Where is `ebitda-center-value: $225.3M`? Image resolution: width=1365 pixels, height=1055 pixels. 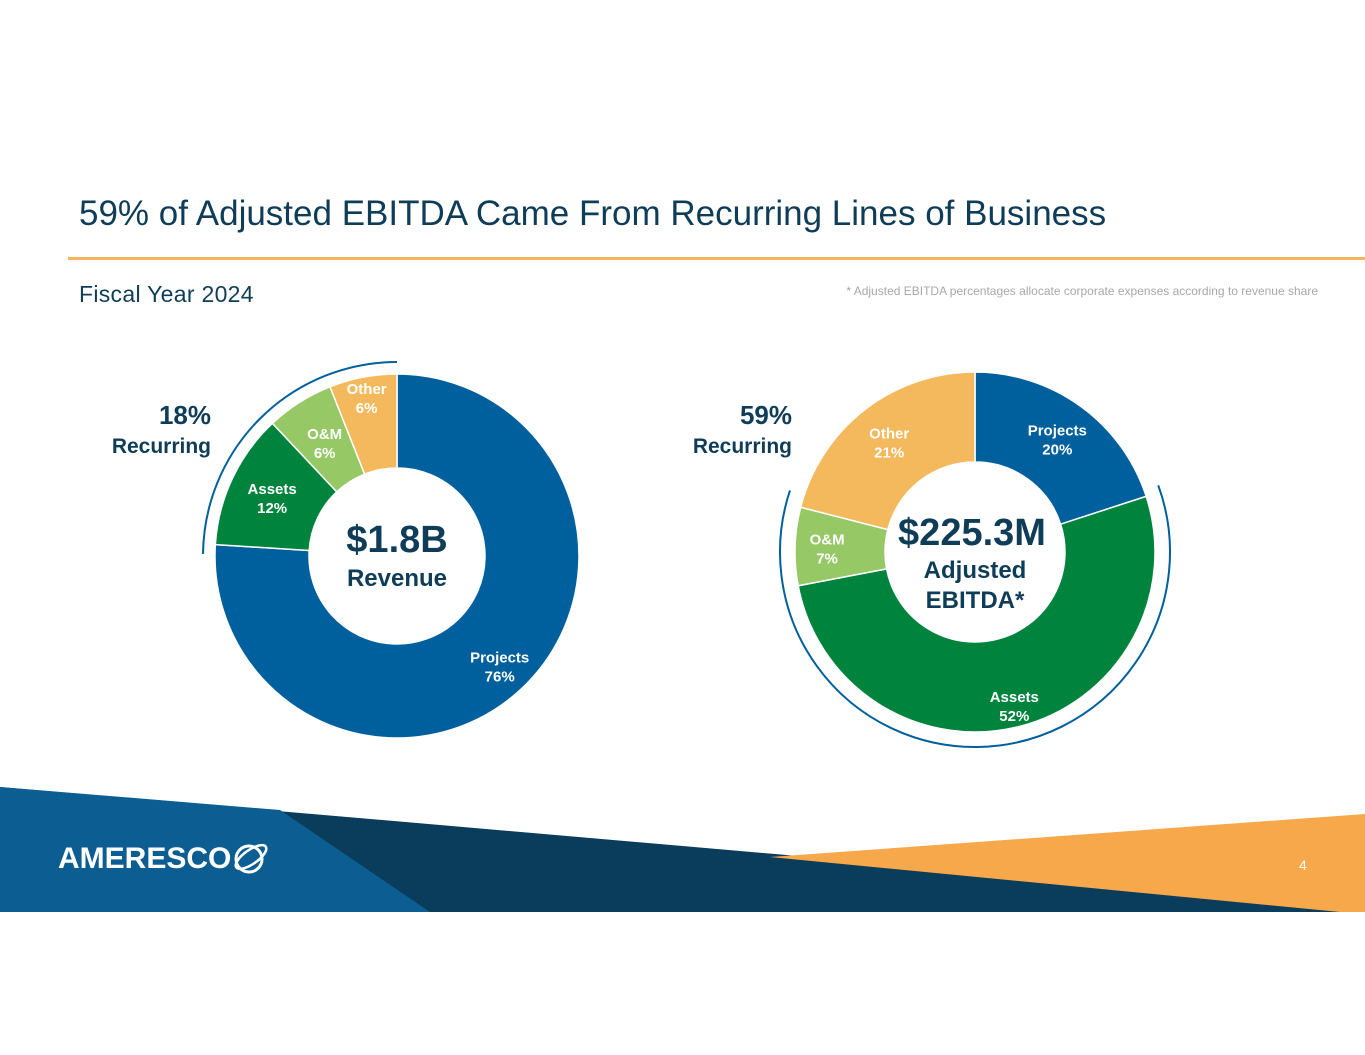 ebitda-center-value: $225.3M is located at coordinates (972, 533).